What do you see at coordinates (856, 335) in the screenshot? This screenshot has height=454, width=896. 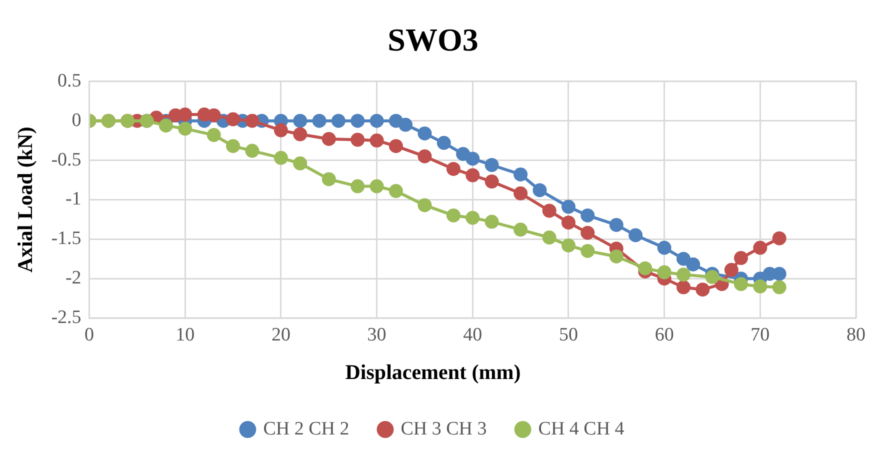 I see `x-tick-label: 80` at bounding box center [856, 335].